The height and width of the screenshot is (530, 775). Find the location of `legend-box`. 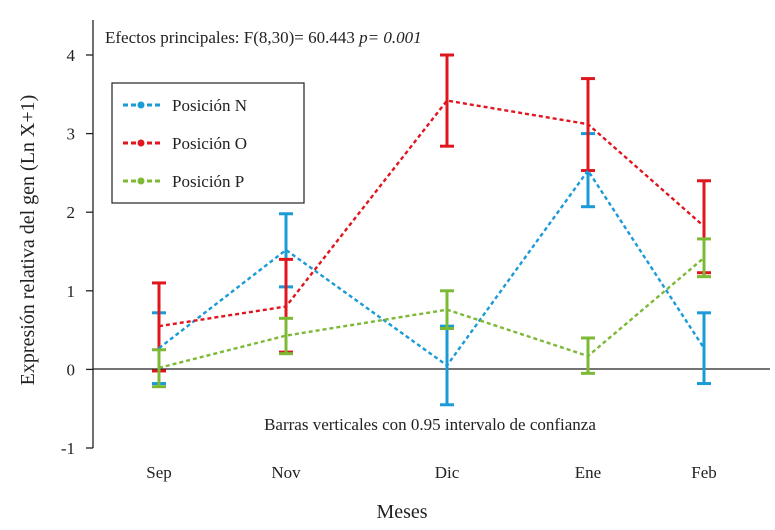

legend-box is located at coordinates (208, 143).